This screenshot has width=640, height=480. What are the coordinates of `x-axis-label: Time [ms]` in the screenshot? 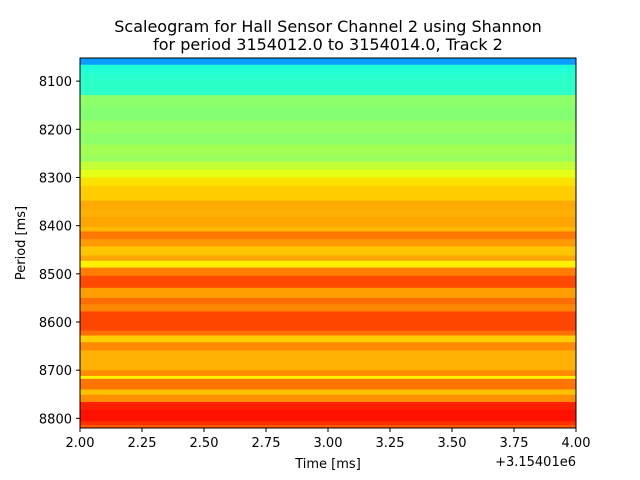 It's located at (327, 464).